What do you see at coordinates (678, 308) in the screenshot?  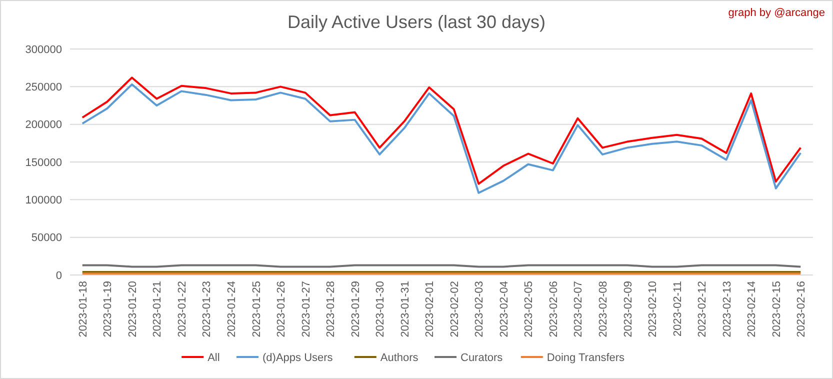 I see `x-tick-label: 2023-02-11` at bounding box center [678, 308].